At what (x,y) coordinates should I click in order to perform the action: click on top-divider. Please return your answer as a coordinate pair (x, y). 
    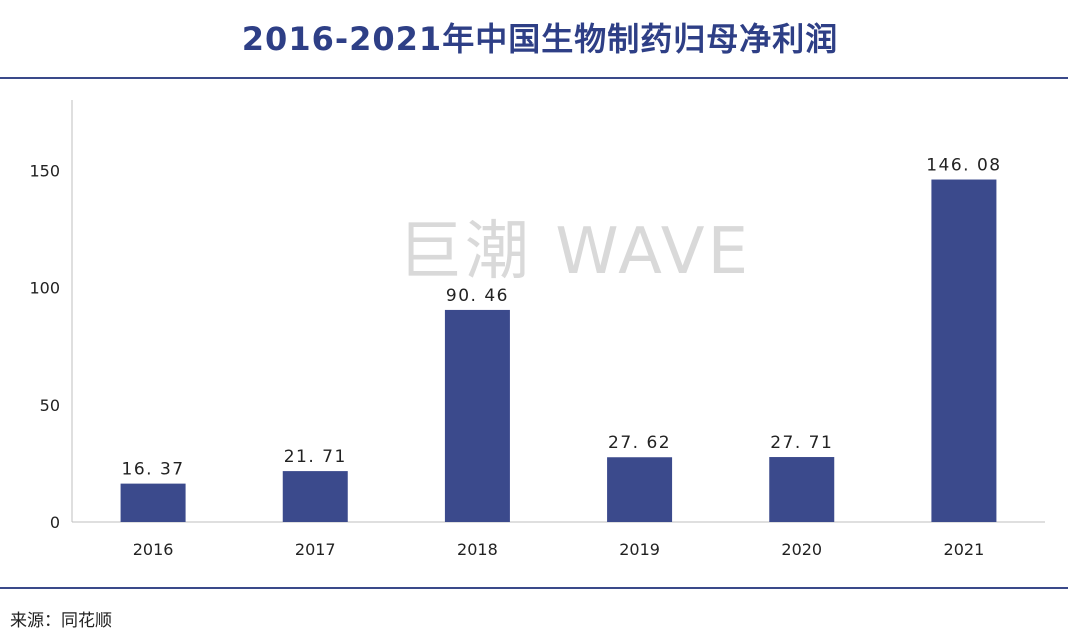
    Looking at the image, I should click on (534, 78).